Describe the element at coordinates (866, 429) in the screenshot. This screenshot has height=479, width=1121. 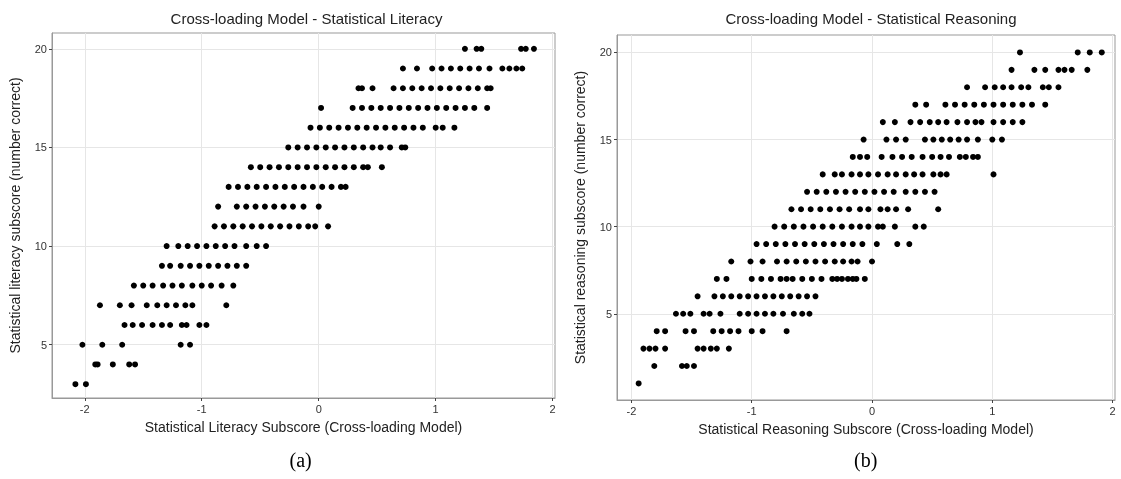
I see `x-axis-title: Statistical Reasoning Subscore (Cross-loading Model)` at that location.